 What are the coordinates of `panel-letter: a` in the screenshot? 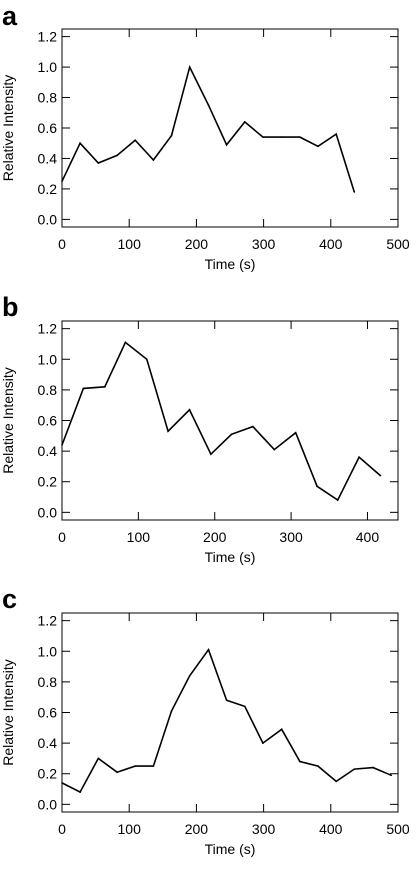 It's located at (10, 16).